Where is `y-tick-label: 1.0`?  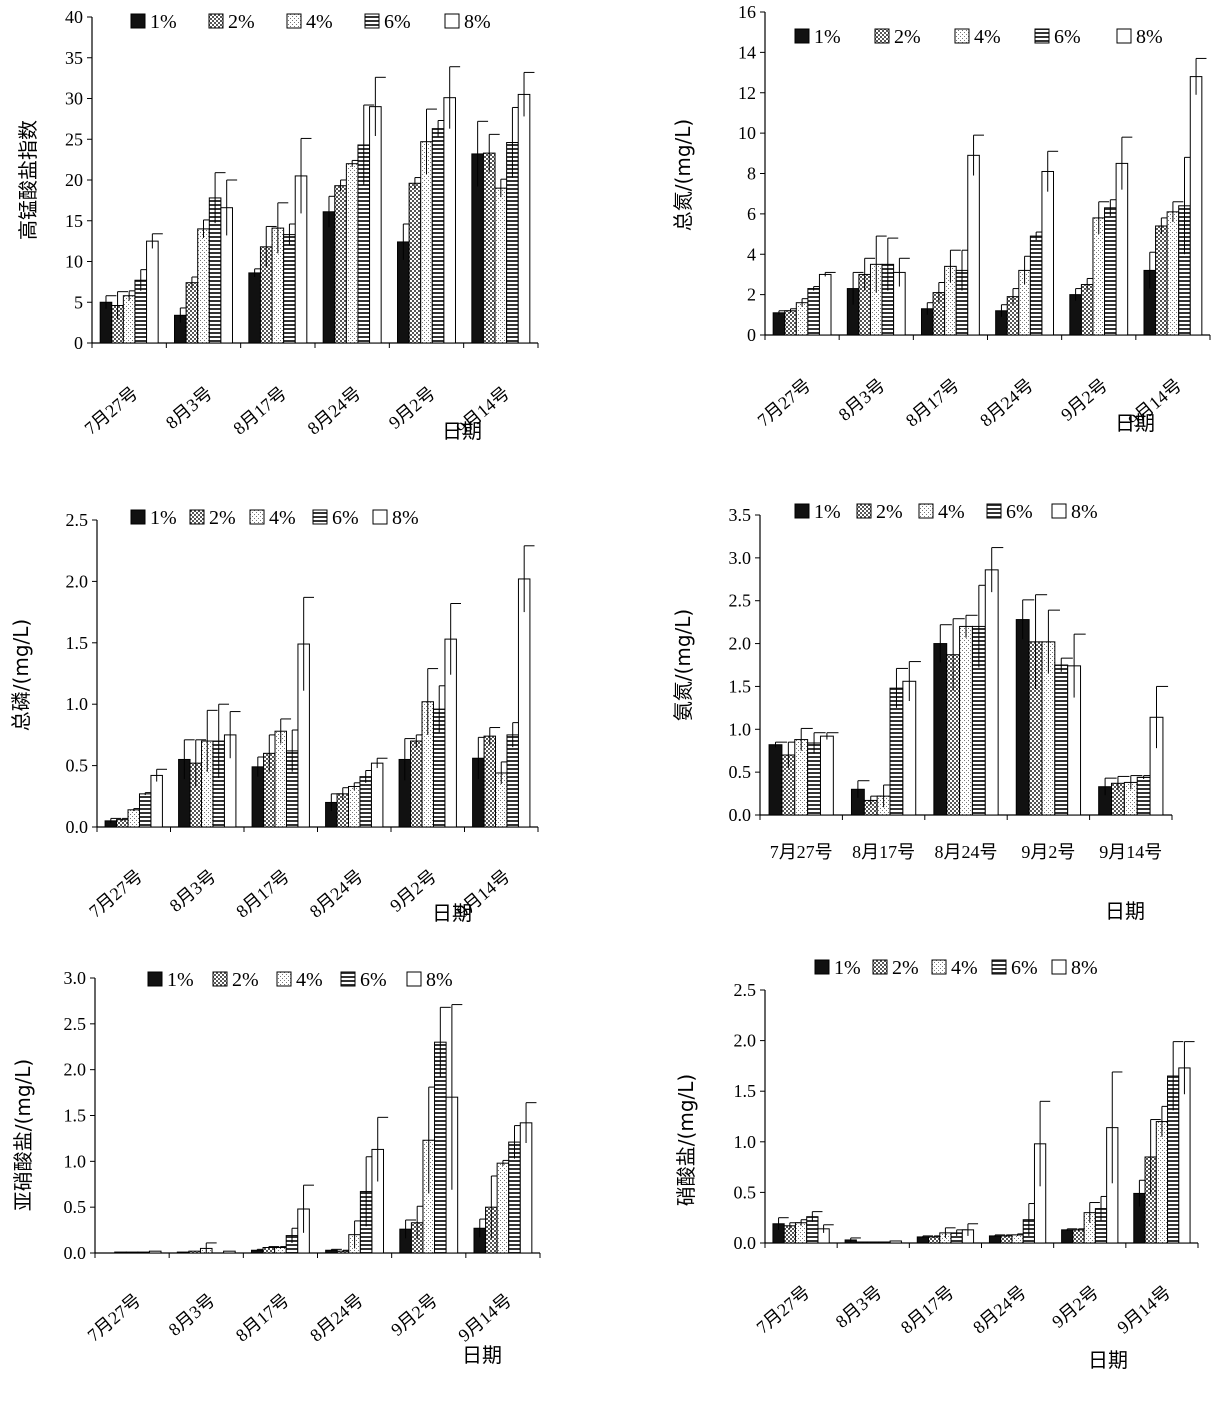
y-tick-label: 1.0 is located at coordinates (745, 1142).